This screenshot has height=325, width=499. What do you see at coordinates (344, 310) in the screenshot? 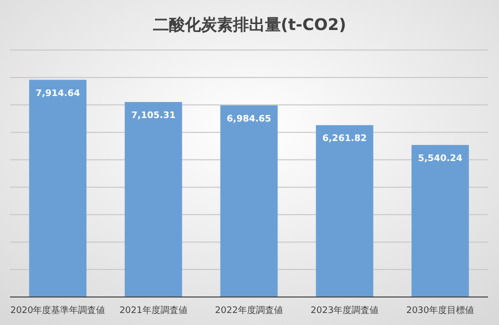
I see `x-tick-label: 2023年度調査値` at bounding box center [344, 310].